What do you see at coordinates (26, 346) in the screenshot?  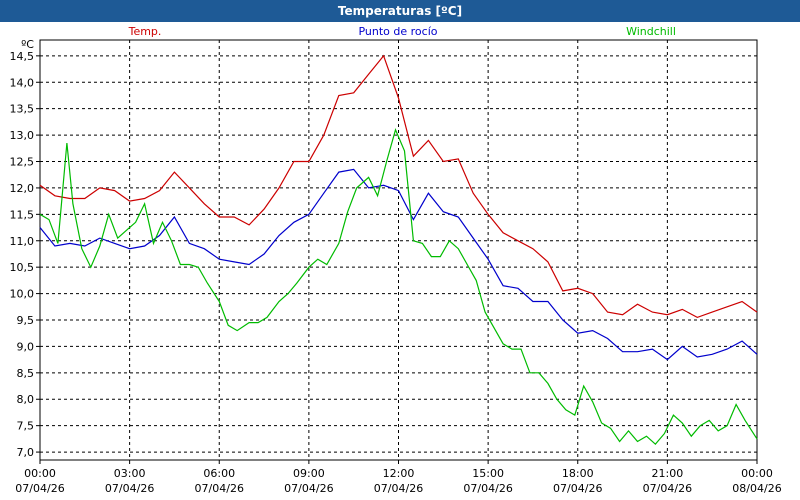 I see `y-tick-label: 9,0` at bounding box center [26, 346].